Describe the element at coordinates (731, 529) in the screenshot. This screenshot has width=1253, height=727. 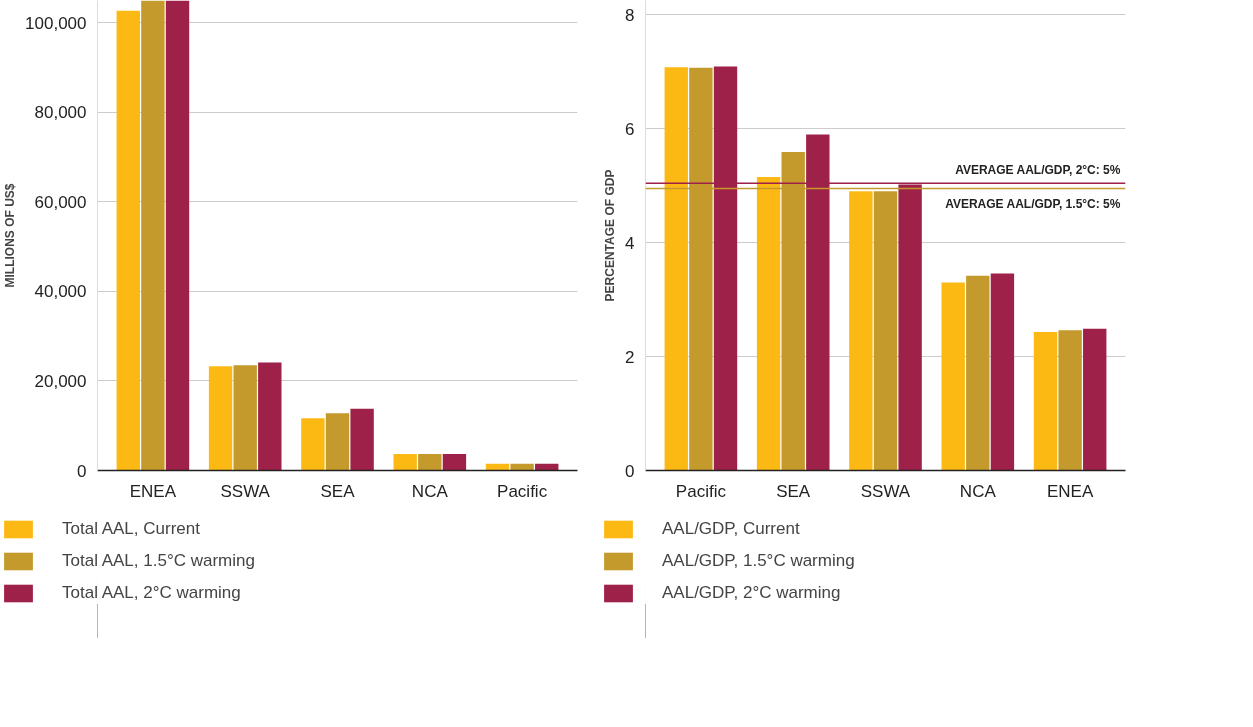
I see `legend-label: AAL/GDP, Current` at that location.